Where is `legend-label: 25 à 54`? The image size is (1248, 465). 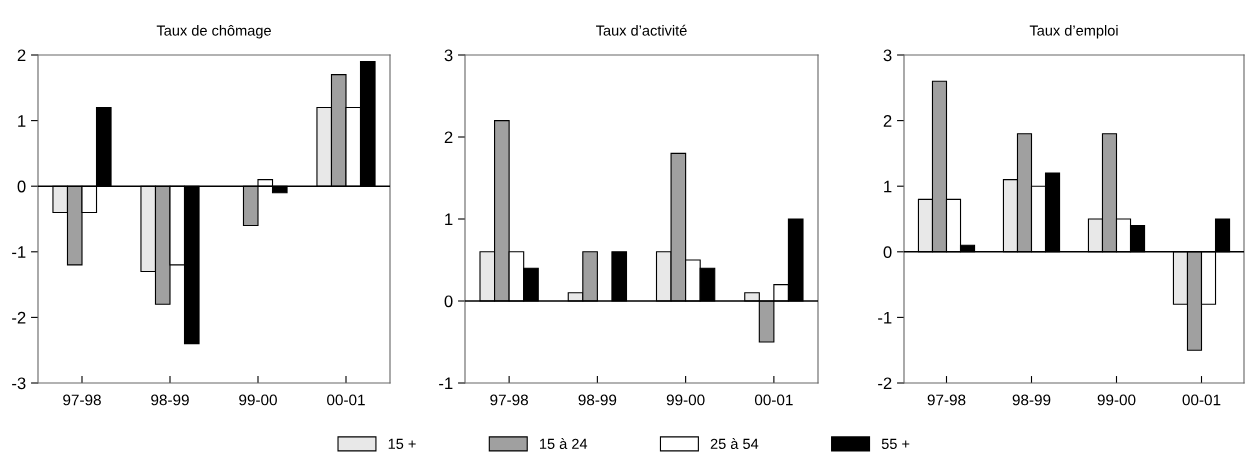
legend-label: 25 à 54 is located at coordinates (734, 443).